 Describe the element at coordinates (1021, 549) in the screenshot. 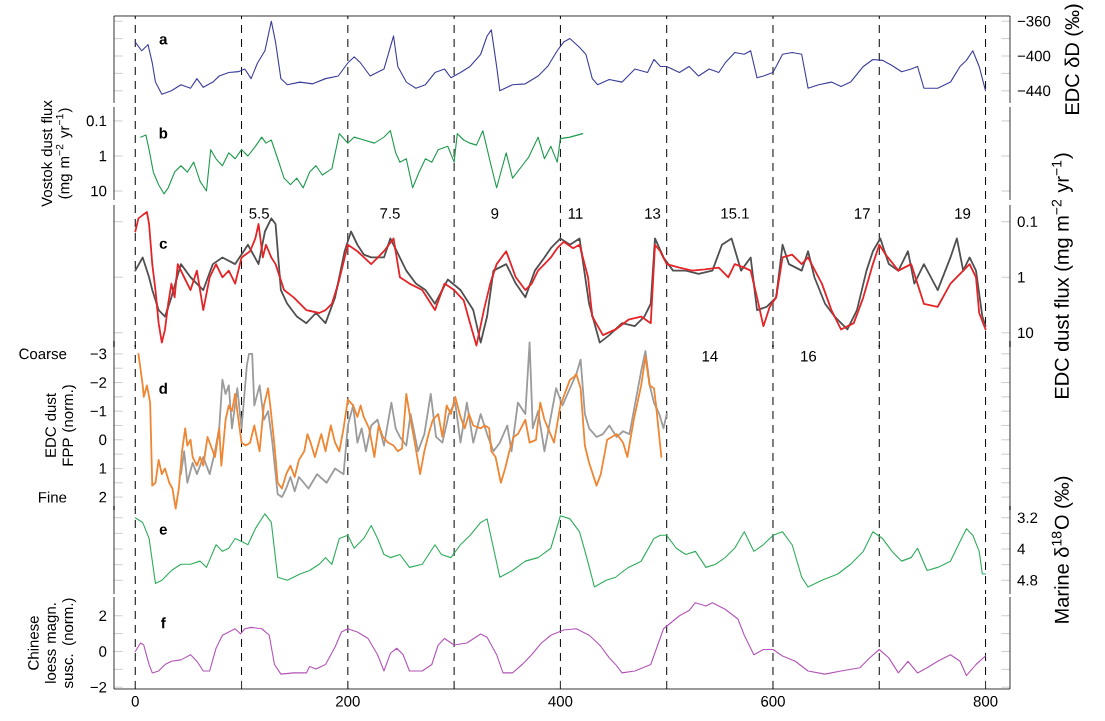

I see `y2-tick-label: 4` at that location.